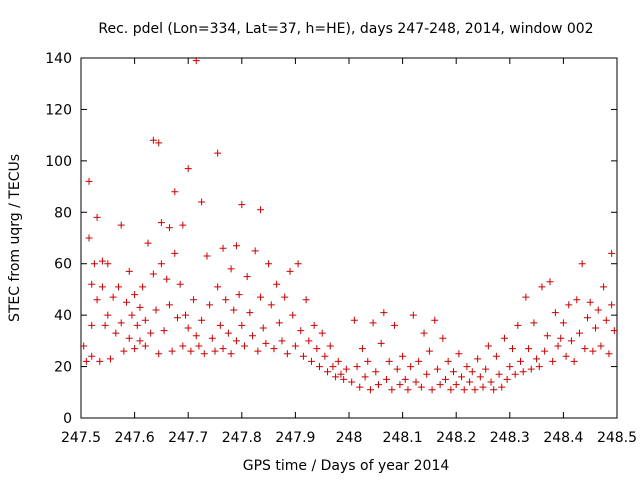  Describe the element at coordinates (242, 438) in the screenshot. I see `x-tick-label: 247.8` at that location.